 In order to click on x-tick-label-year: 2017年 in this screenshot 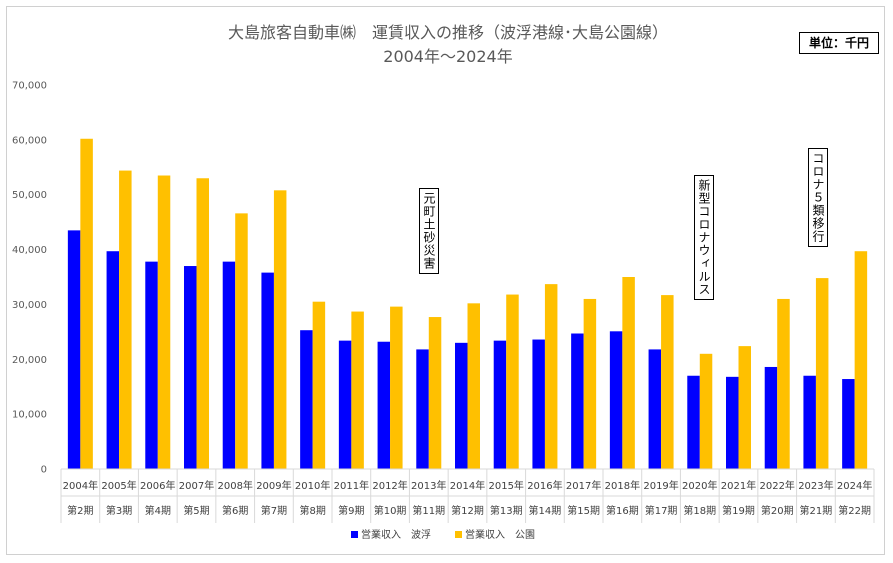, I will do `click(583, 485)`.